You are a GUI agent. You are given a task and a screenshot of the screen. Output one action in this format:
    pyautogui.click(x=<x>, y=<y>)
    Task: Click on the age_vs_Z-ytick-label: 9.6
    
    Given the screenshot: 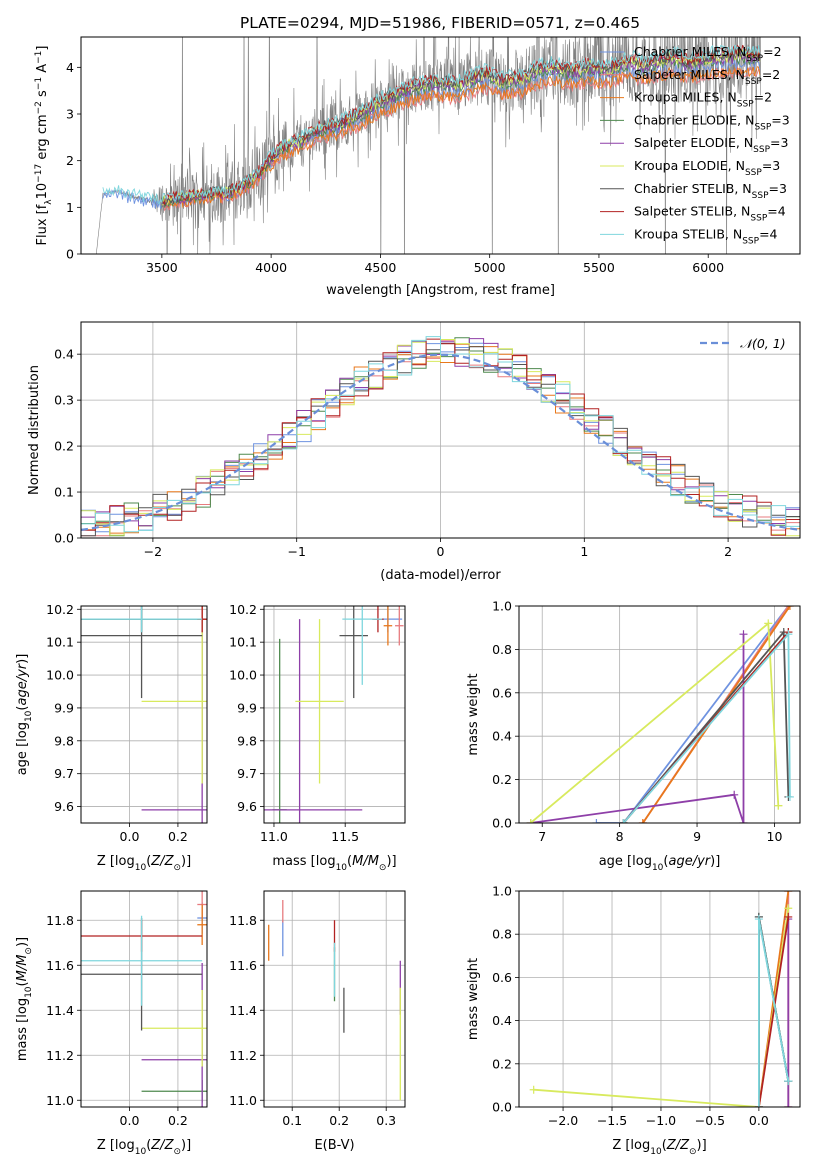 What is the action you would take?
    pyautogui.click(x=64, y=806)
    